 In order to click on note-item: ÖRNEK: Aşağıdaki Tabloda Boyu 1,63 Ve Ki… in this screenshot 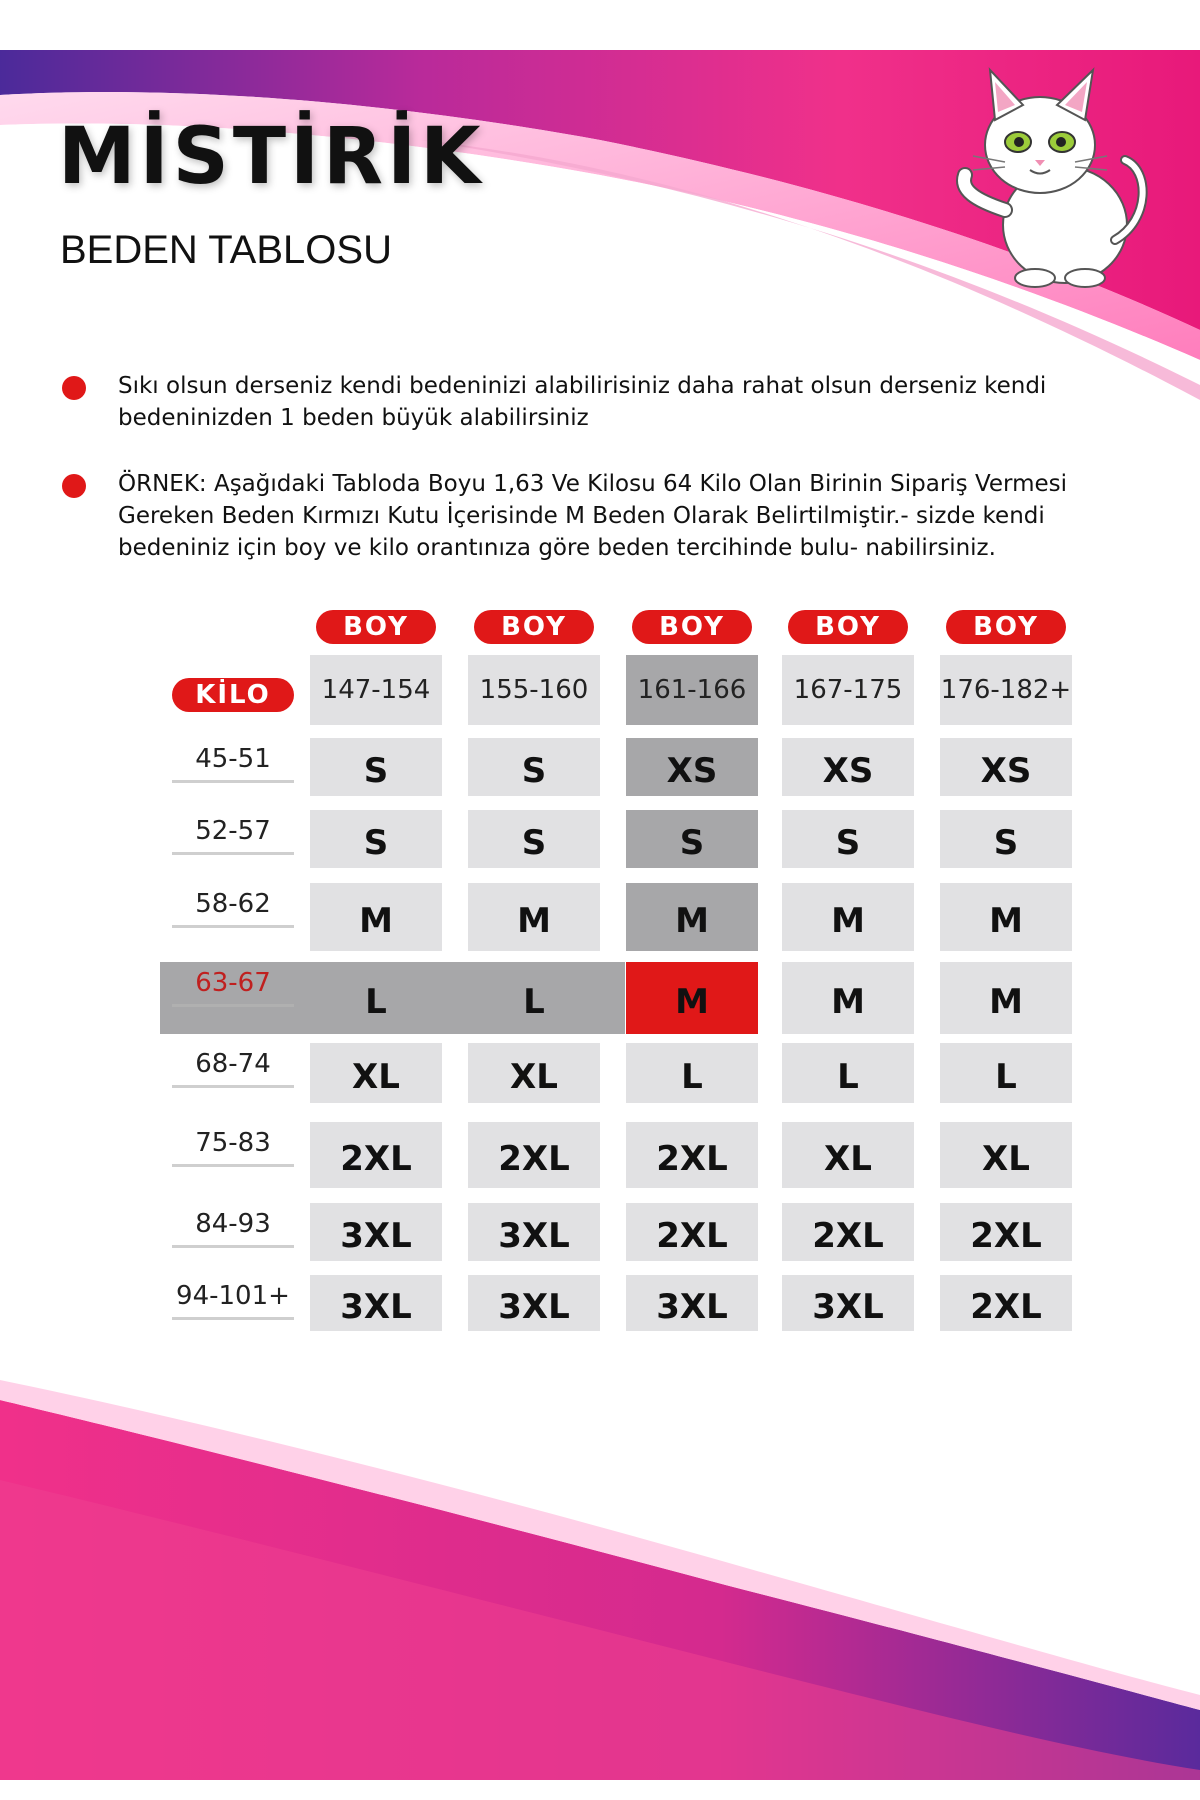, I will do `click(598, 516)`.